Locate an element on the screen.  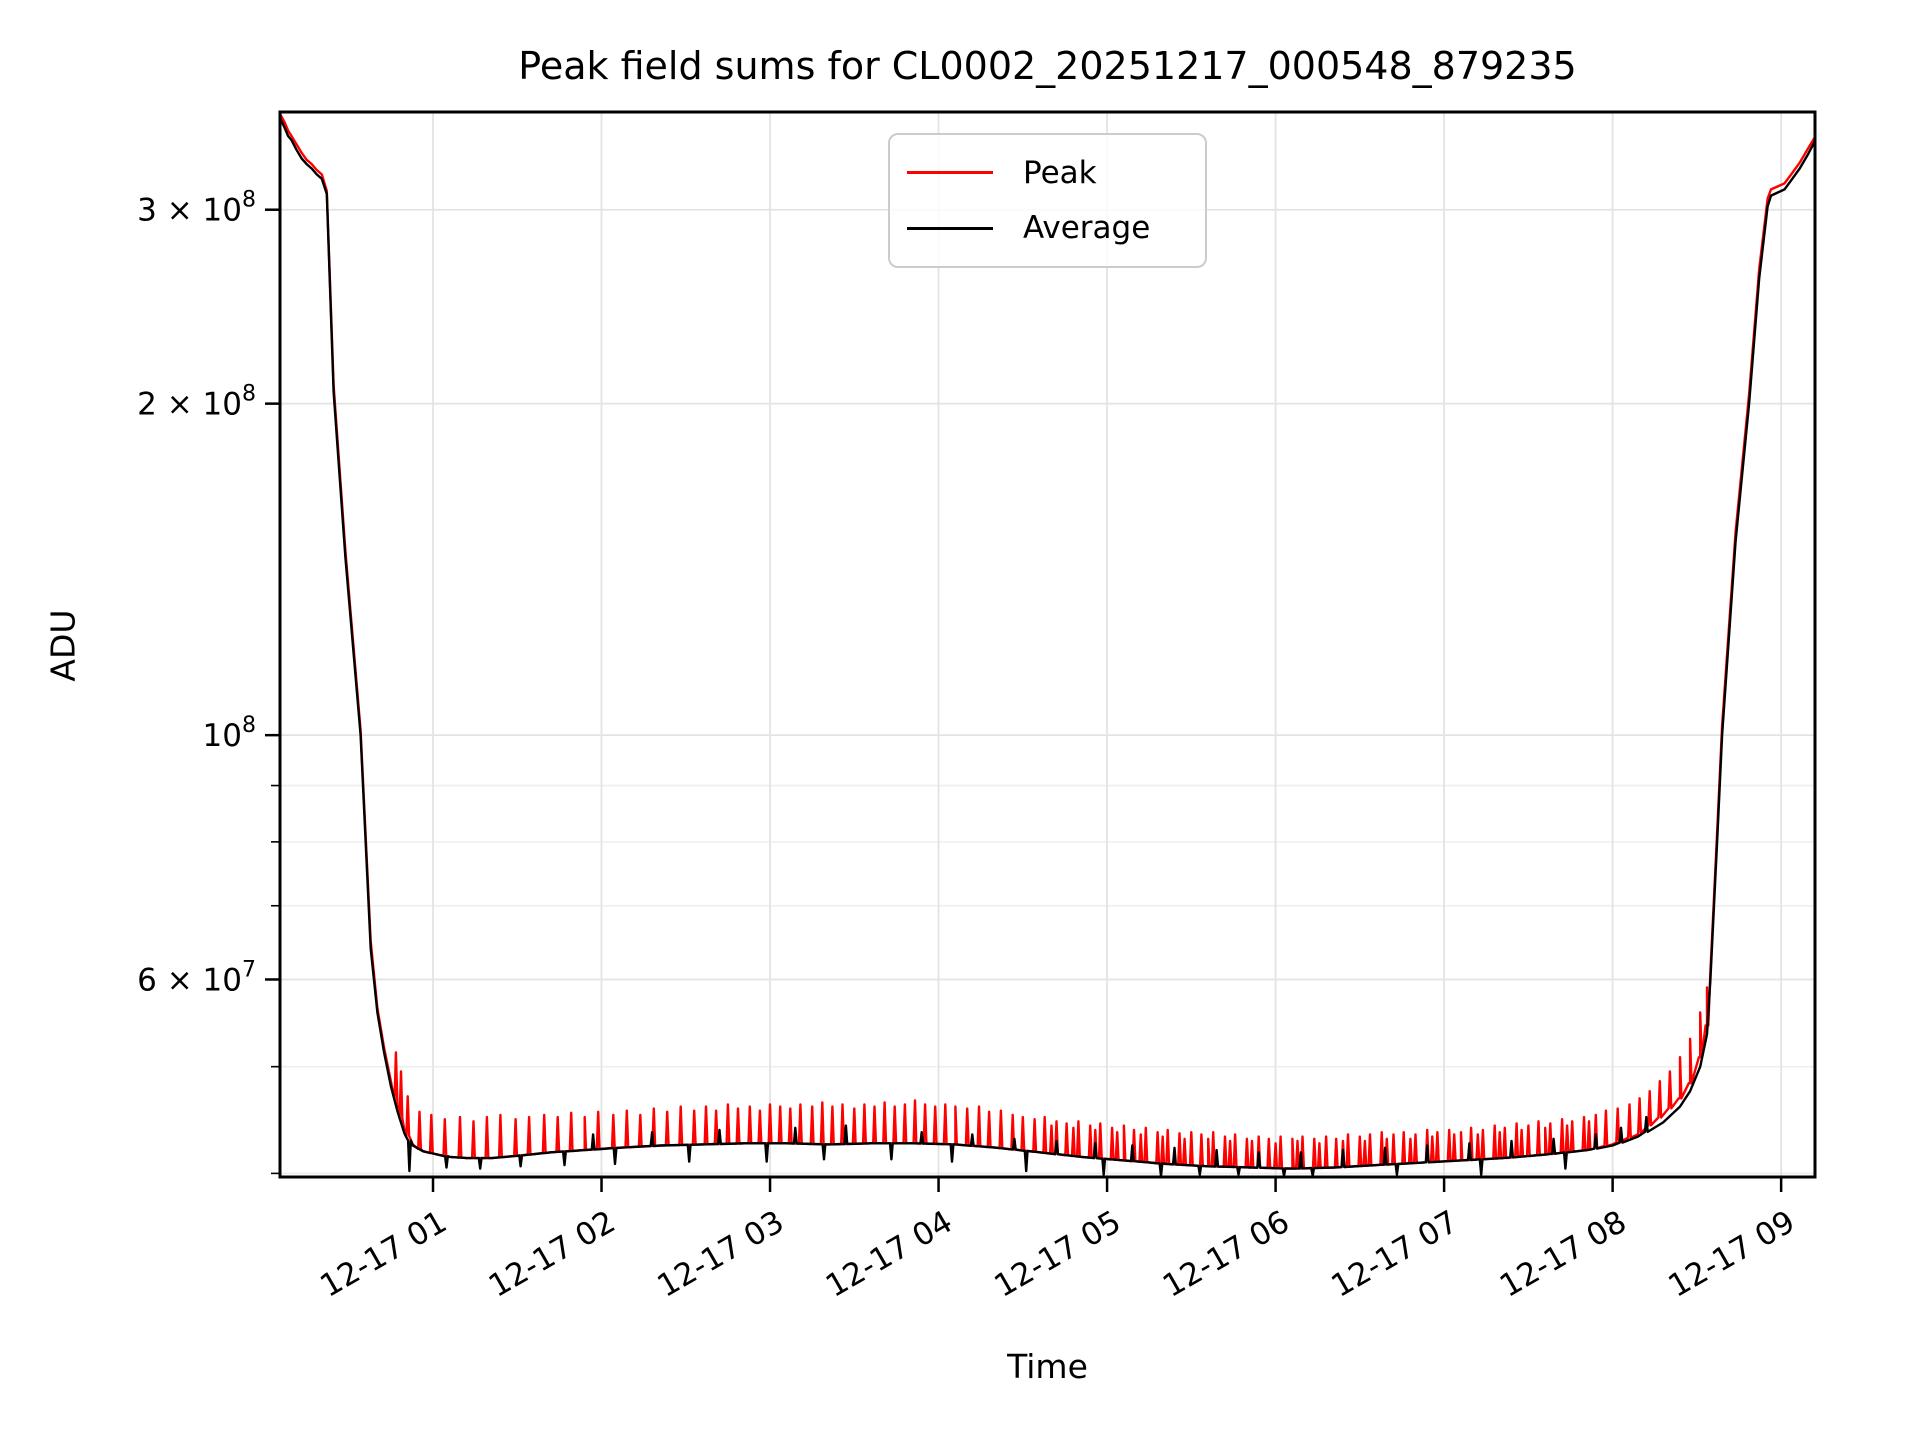
legend-label-peak: Peak is located at coordinates (1060, 172).